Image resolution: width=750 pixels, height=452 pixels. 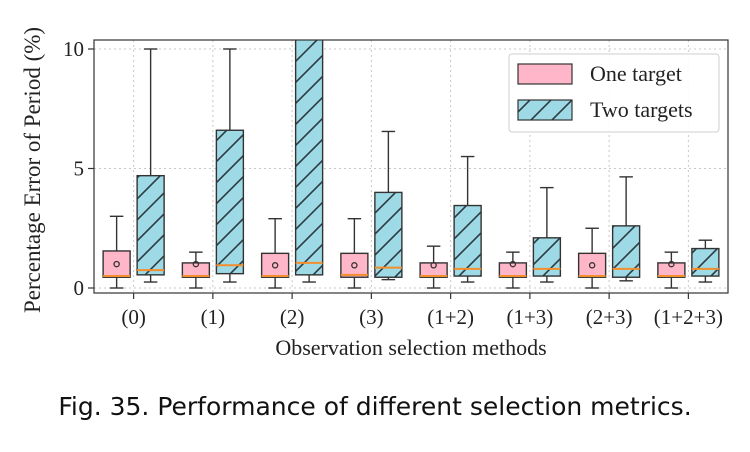 I want to click on x-tick-label: (1+3), so click(x=529, y=317).